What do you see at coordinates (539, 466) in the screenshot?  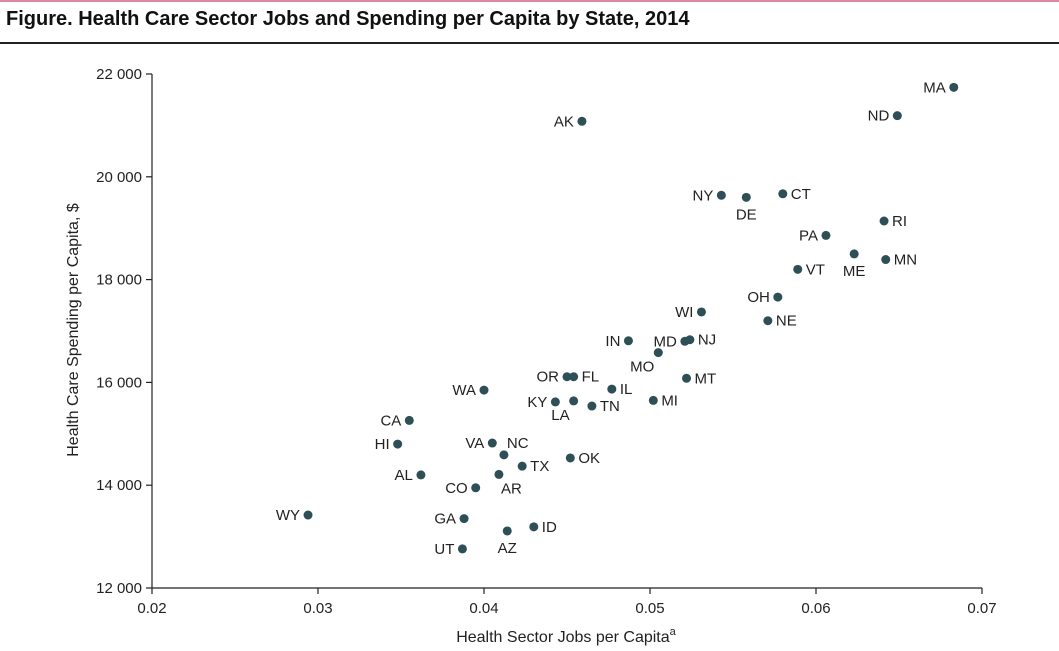 I see `point-label-tx: TX` at bounding box center [539, 466].